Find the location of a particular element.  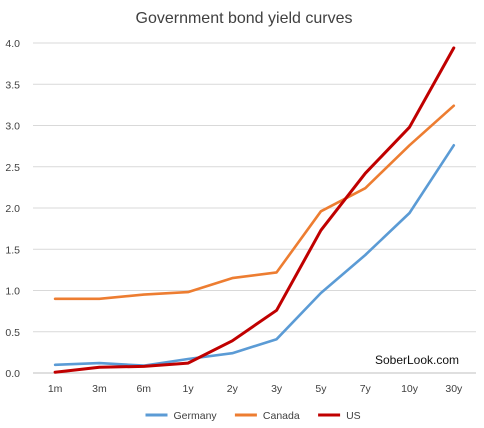

y-tick-label: 2.0 is located at coordinates (12, 209).